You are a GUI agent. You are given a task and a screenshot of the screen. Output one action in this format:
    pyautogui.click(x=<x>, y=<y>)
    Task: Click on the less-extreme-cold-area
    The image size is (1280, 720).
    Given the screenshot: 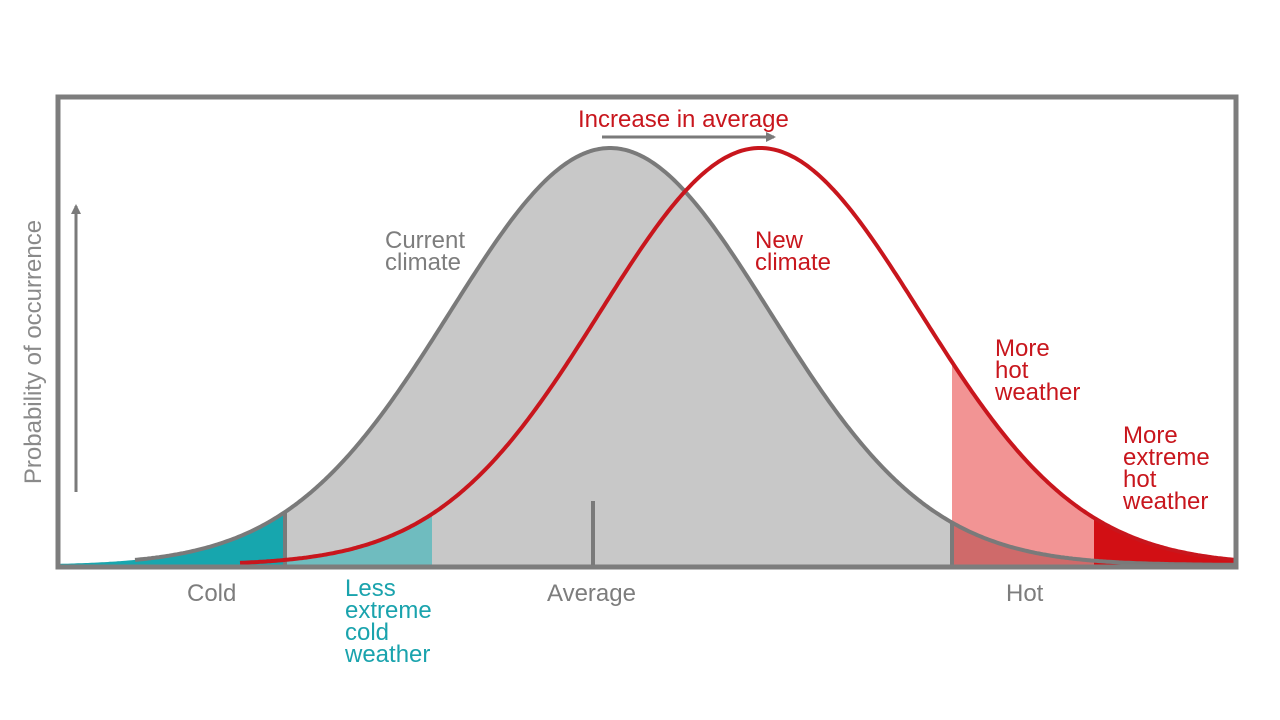 What is the action you would take?
    pyautogui.click(x=358, y=539)
    